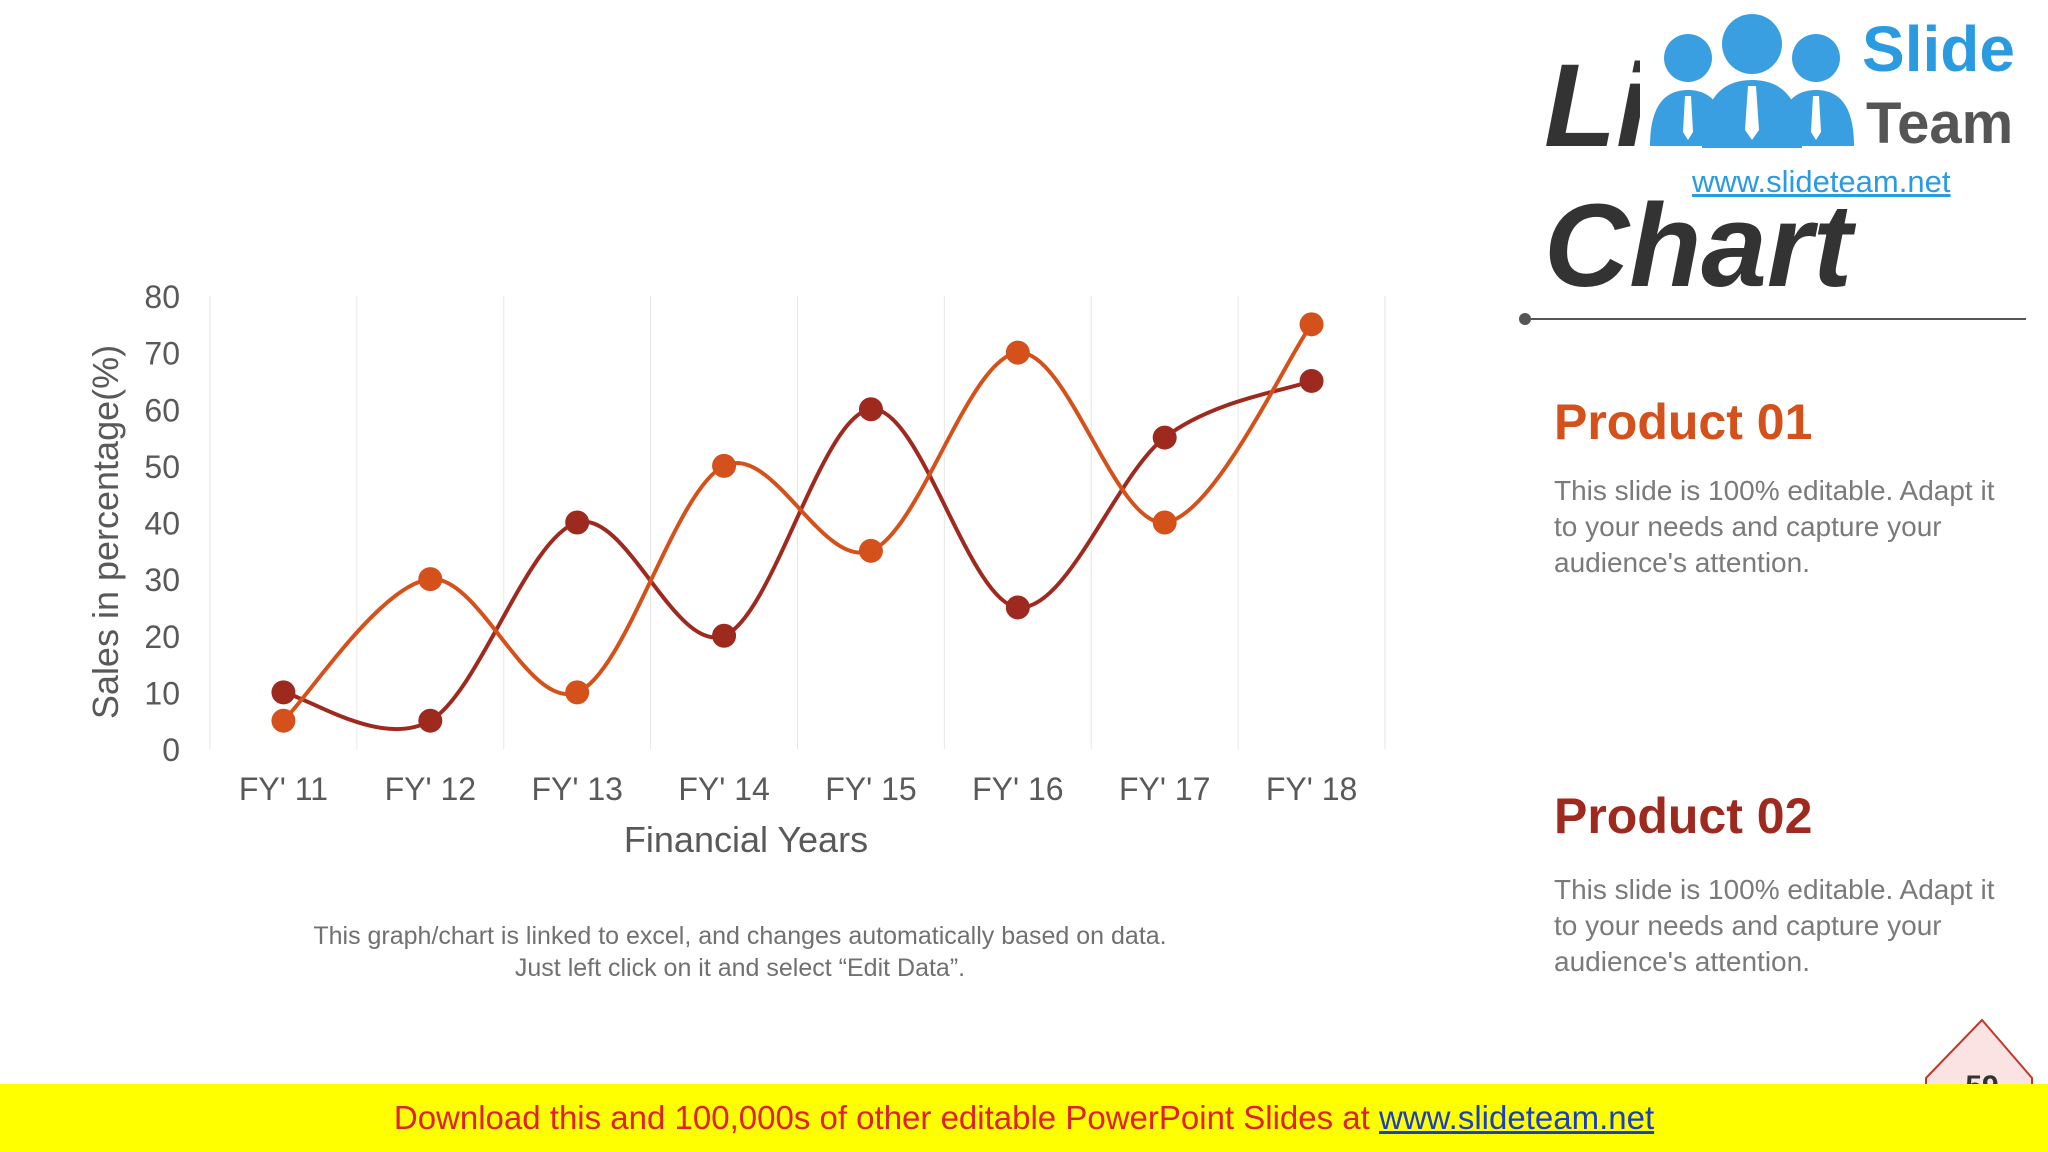 The width and height of the screenshot is (2048, 1152). Describe the element at coordinates (171, 750) in the screenshot. I see `y-tick-label: 0` at that location.